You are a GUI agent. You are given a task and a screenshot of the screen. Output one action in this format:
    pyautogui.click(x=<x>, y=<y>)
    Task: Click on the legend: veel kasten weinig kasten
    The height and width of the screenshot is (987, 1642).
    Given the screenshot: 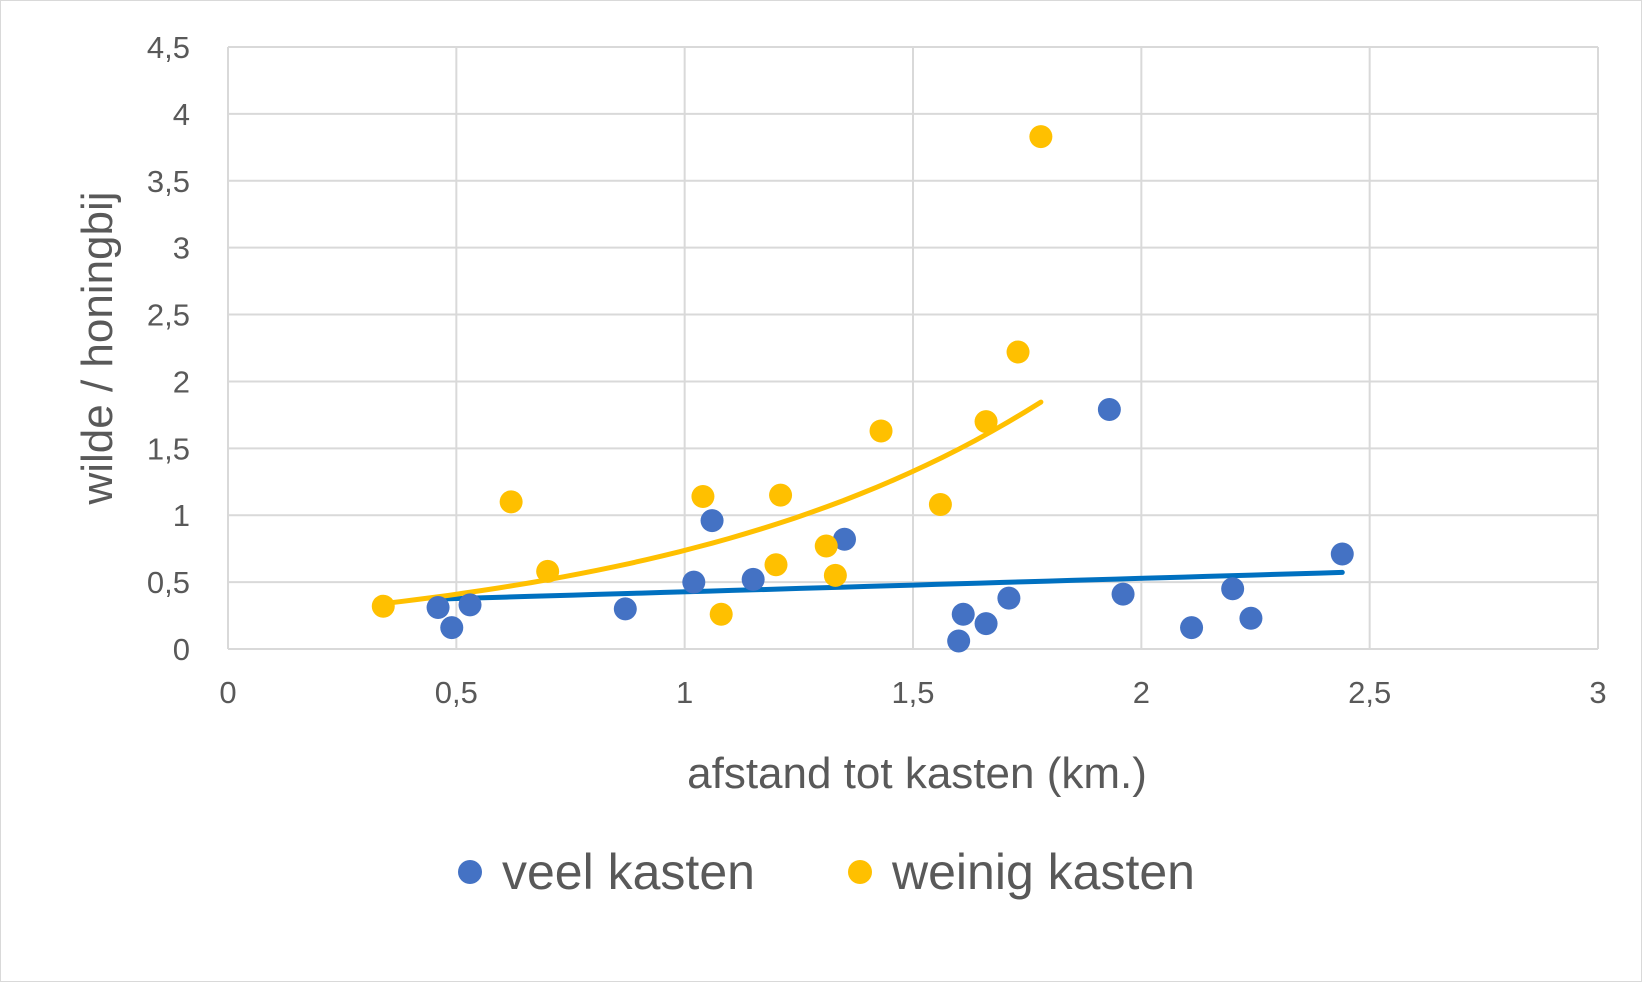 What is the action you would take?
    pyautogui.click(x=826, y=872)
    